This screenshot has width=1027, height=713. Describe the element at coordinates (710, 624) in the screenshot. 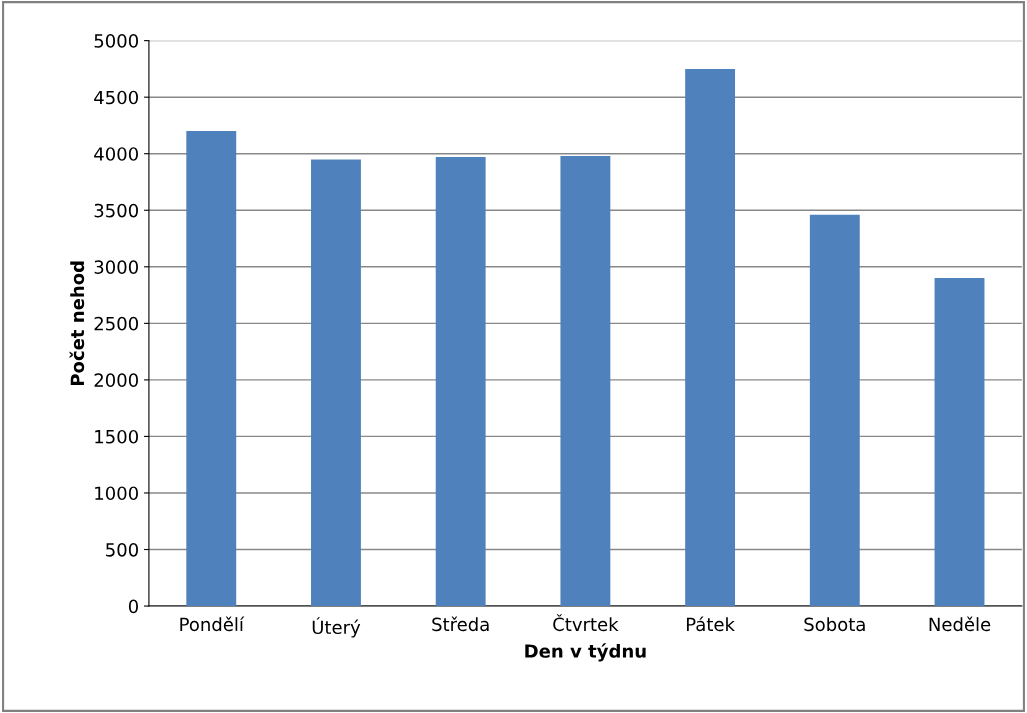

I see `x-tick-label: Pátek` at that location.